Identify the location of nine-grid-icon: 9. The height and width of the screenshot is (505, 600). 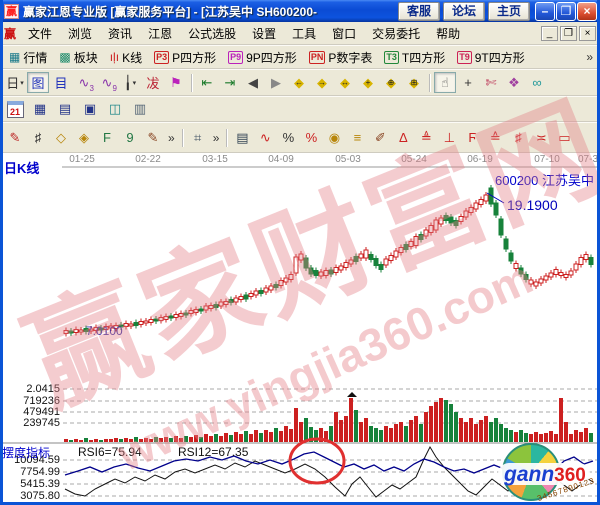
(130, 137).